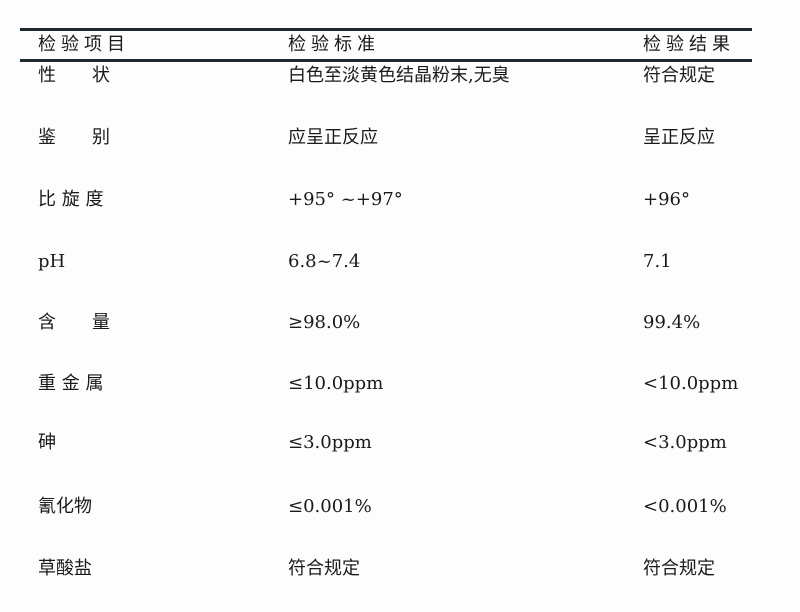 The image size is (800, 612). What do you see at coordinates (65, 568) in the screenshot?
I see `cell-item: 草酸盐` at bounding box center [65, 568].